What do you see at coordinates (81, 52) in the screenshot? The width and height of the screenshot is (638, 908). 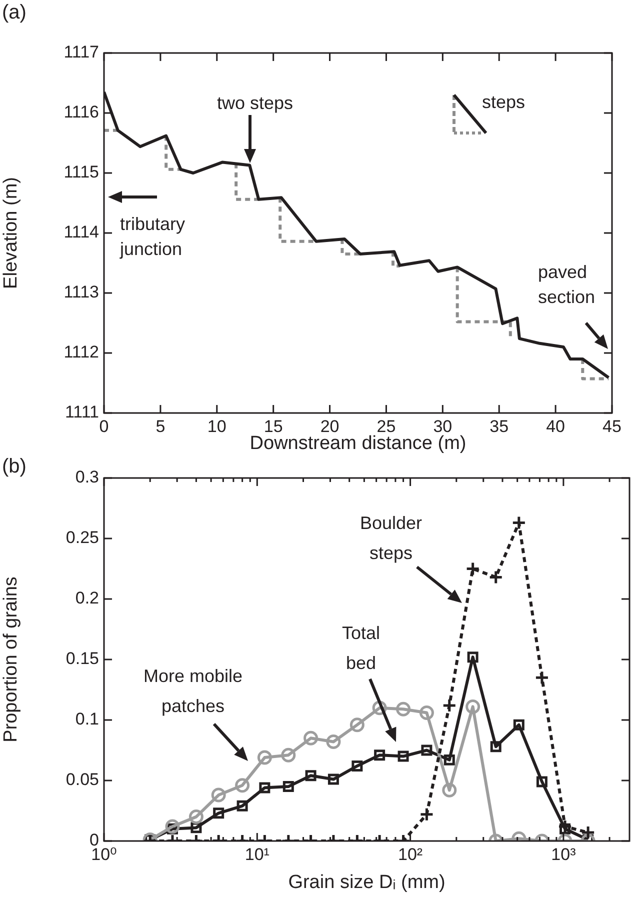 I see `y-tick-label: 1117` at bounding box center [81, 52].